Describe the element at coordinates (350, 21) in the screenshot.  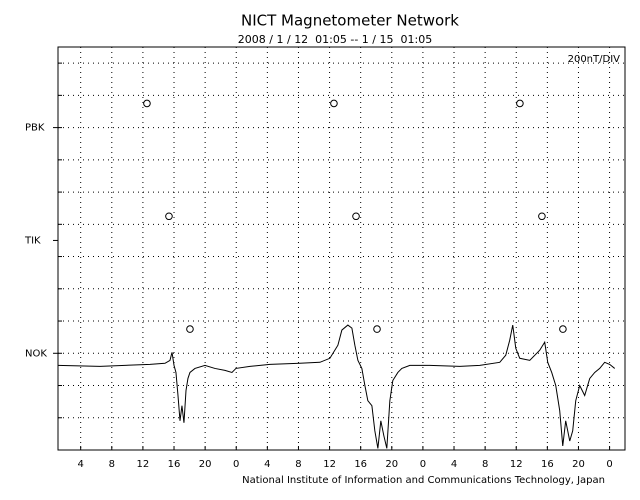
I see `chart-title: NICT Magnetometer Network` at that location.